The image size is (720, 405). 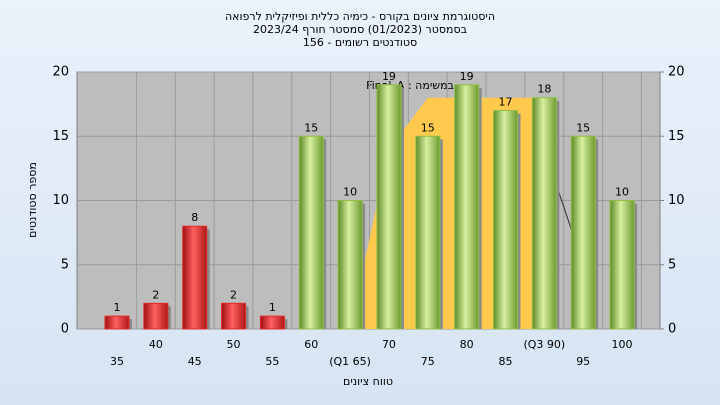 I want to click on x-tick-label: 50, so click(x=234, y=344).